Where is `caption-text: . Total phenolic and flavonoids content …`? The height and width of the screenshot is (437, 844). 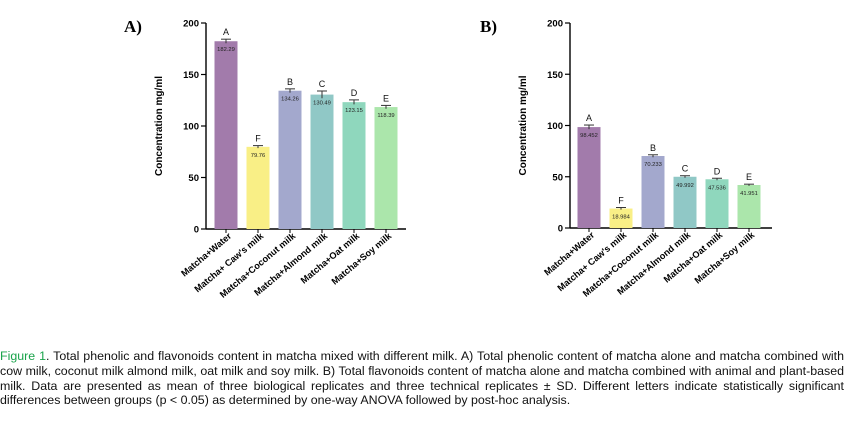 caption-text: . Total phenolic and flavonoids content … is located at coordinates (422, 378).